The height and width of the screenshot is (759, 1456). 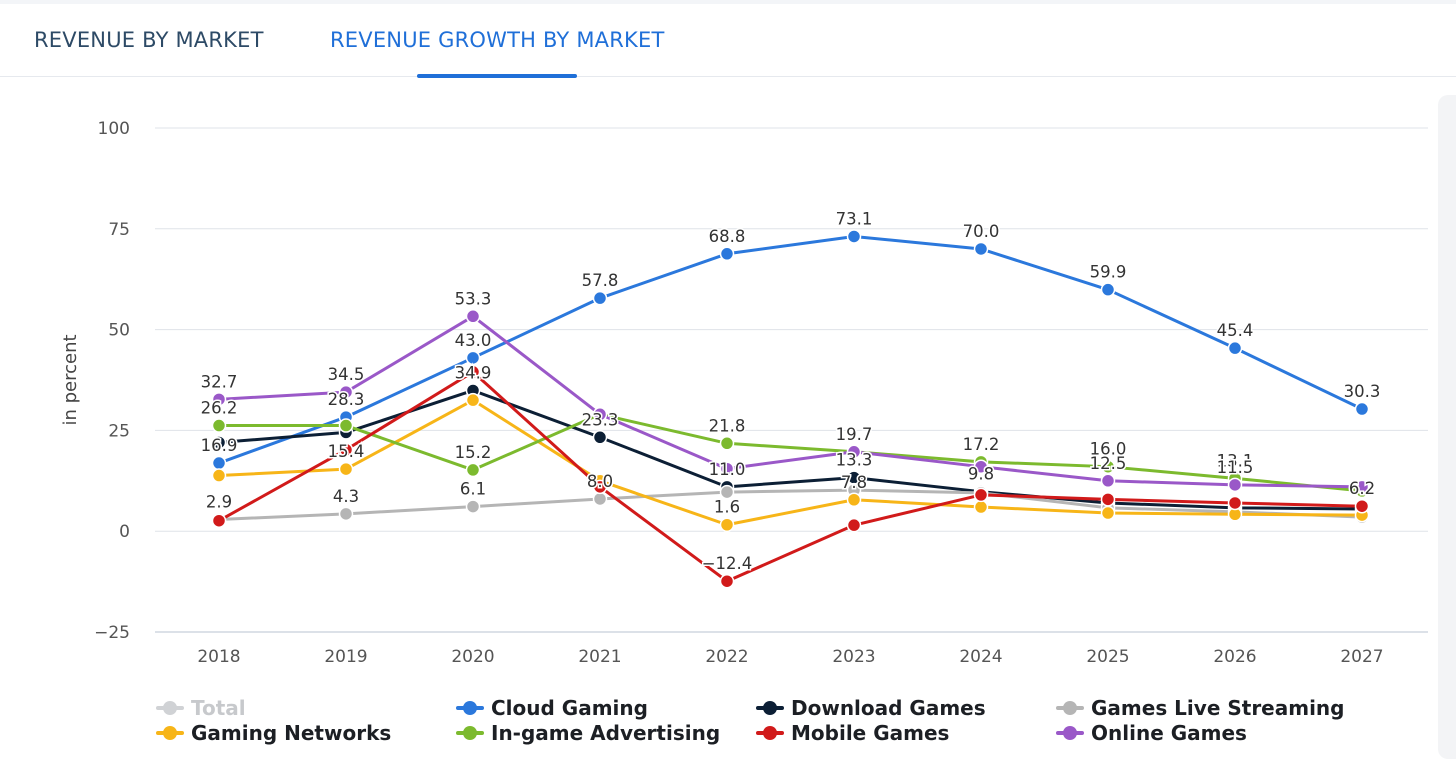 I want to click on data-label: 8.0, so click(x=600, y=481).